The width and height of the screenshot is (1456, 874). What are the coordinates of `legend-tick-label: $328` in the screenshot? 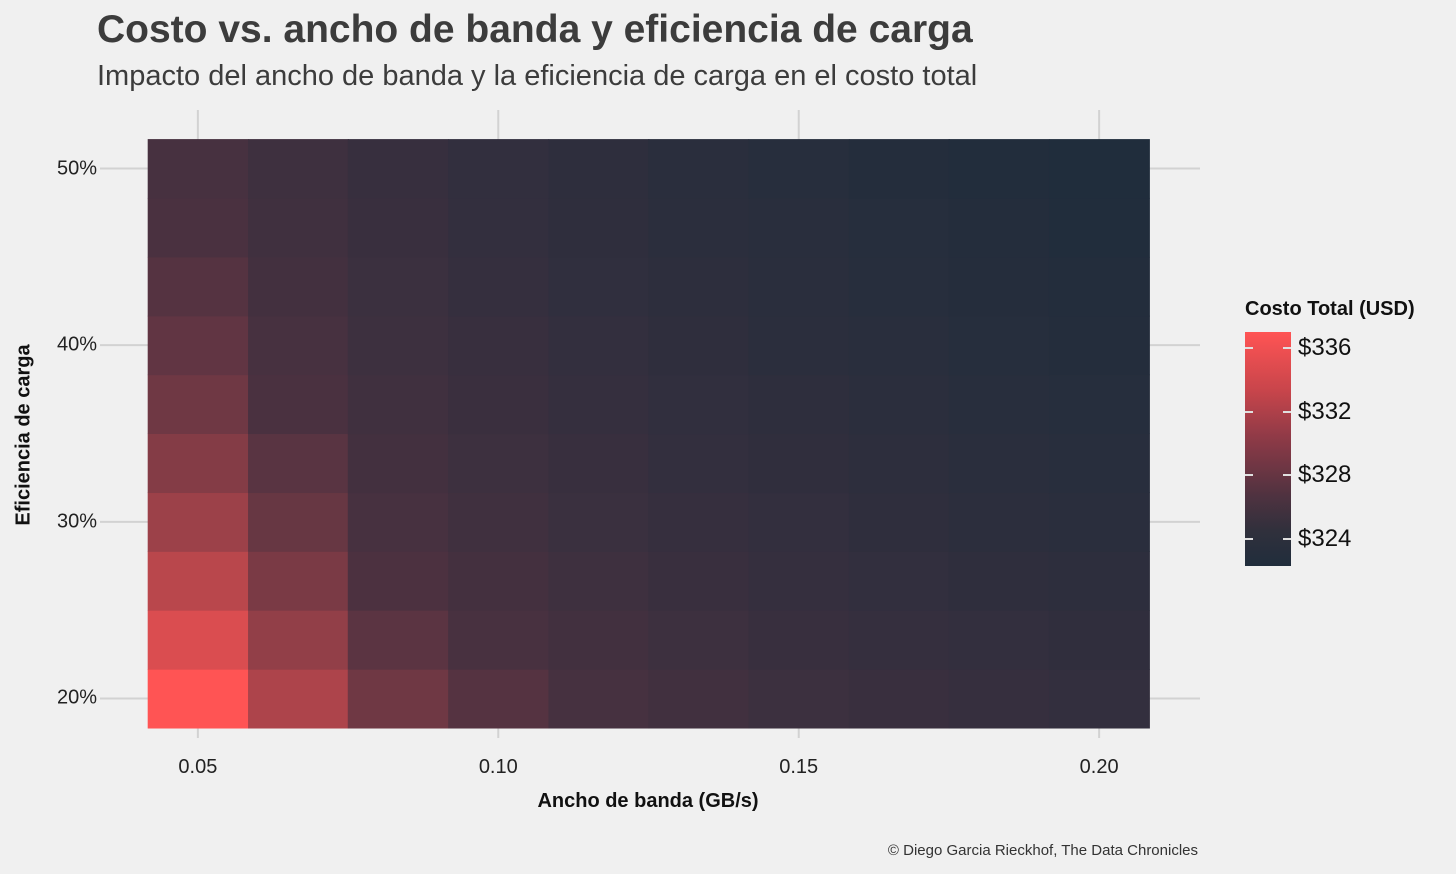 It's located at (1325, 475).